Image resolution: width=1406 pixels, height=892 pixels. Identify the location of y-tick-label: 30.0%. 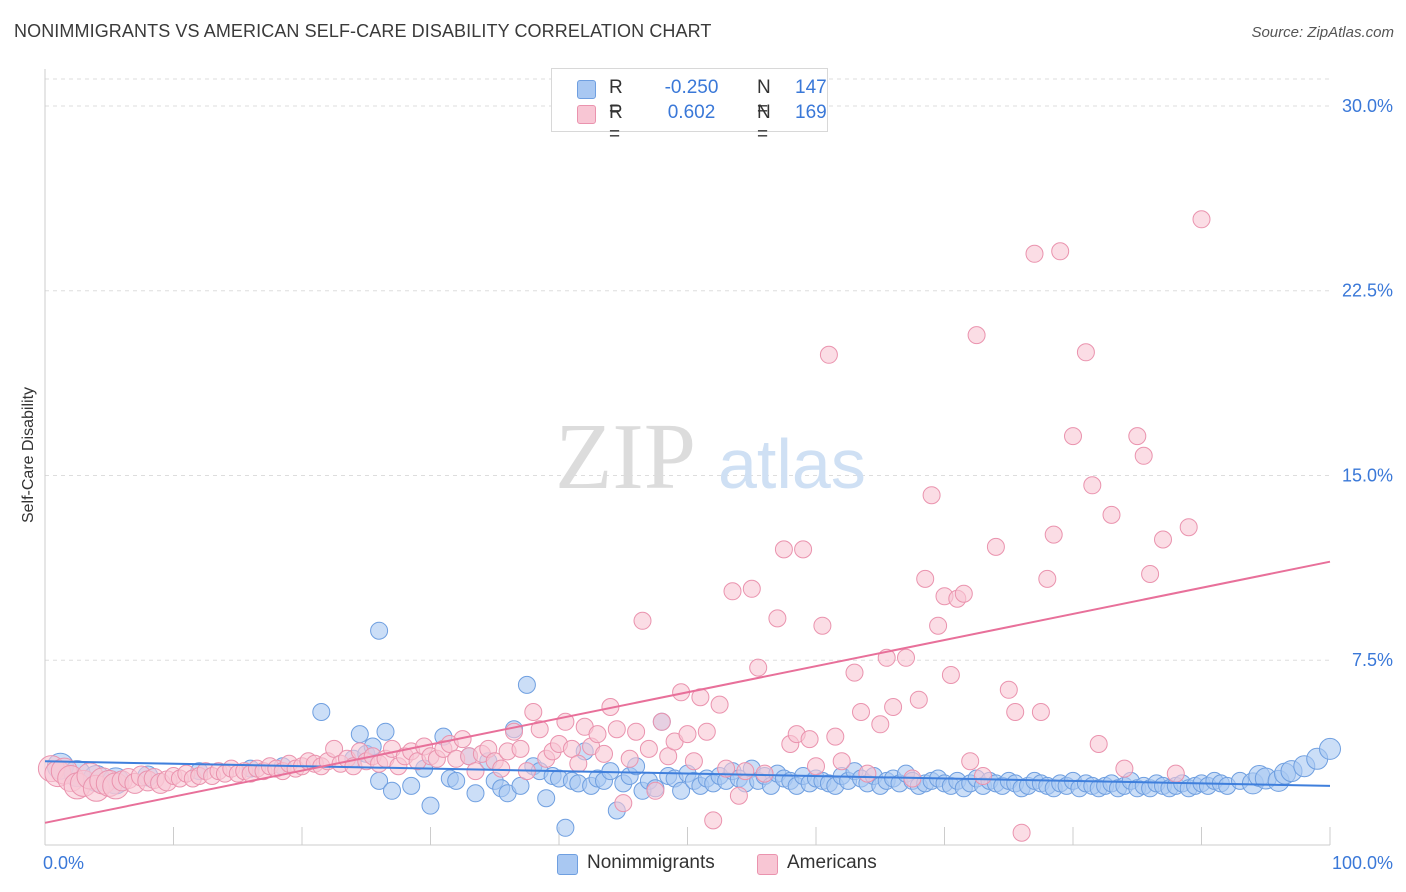
(1367, 106).